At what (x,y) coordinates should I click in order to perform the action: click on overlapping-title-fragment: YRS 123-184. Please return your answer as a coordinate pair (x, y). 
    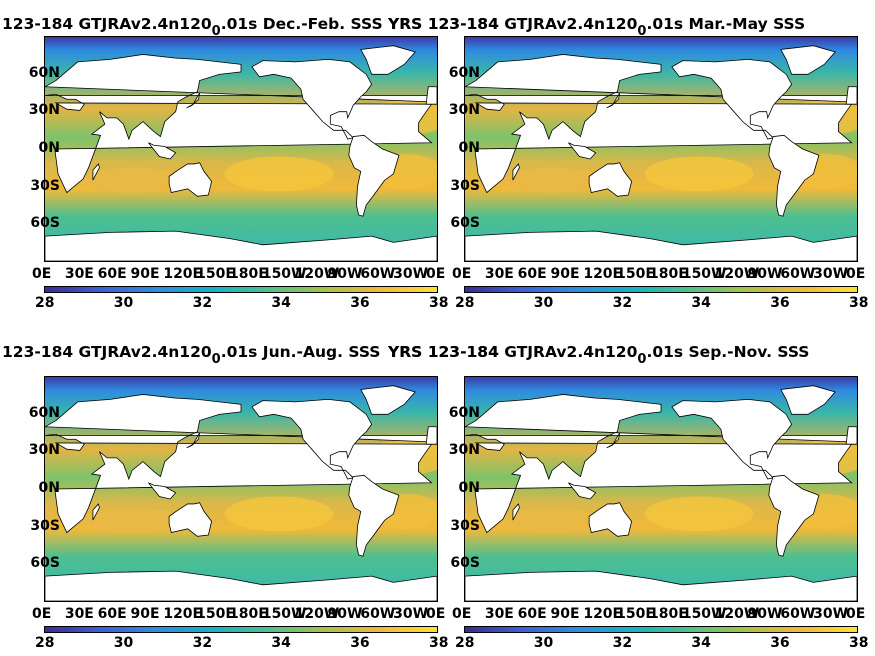
    Looking at the image, I should click on (443, 24).